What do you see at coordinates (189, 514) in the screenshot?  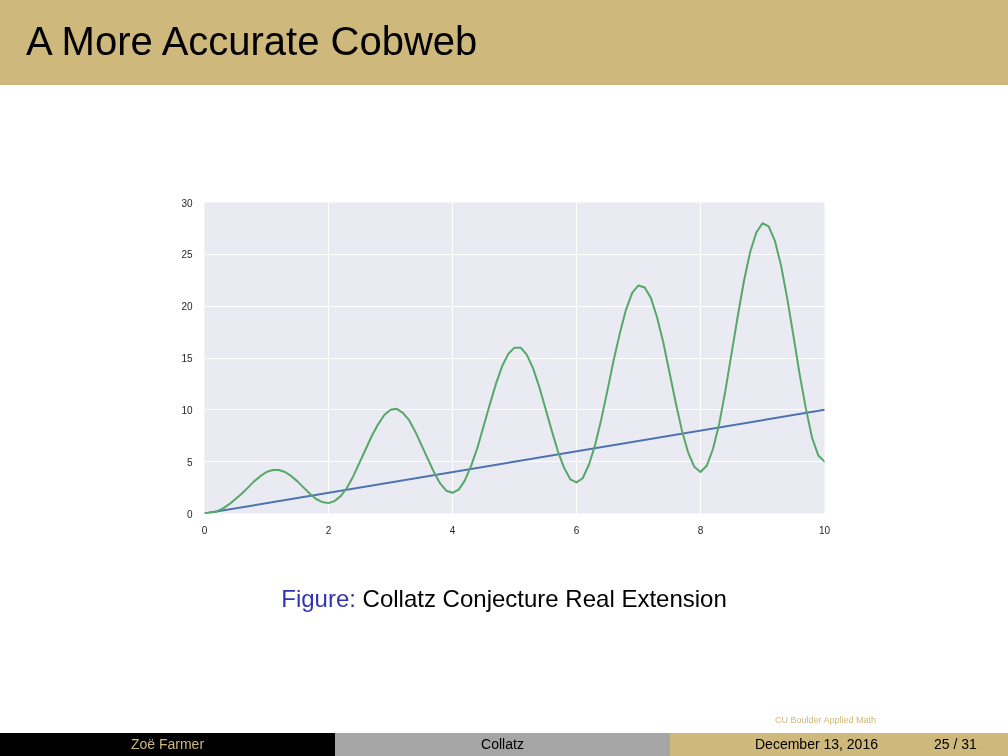 I see `y-tick-label: 0` at bounding box center [189, 514].